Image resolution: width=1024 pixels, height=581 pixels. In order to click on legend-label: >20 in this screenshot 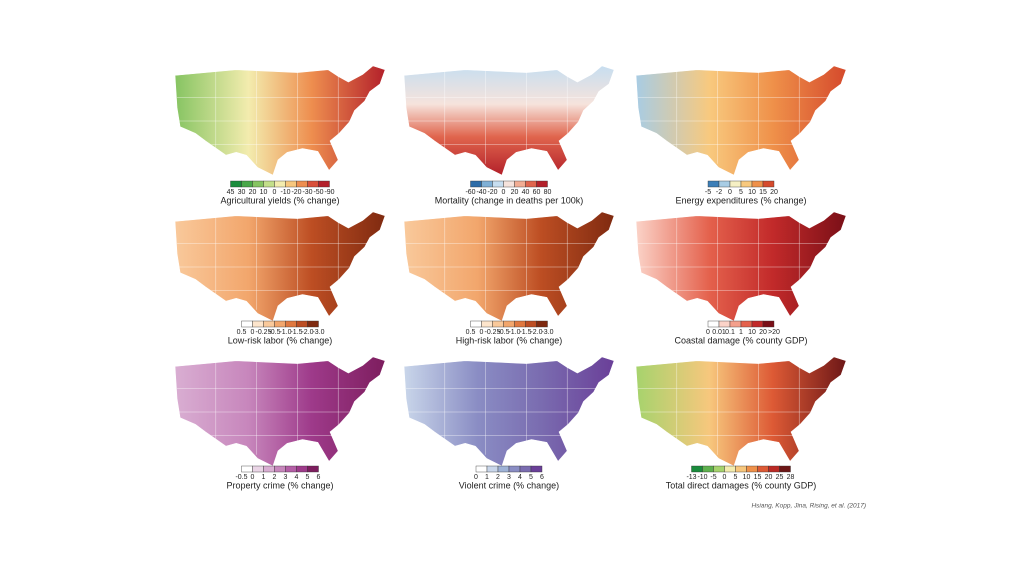, I will do `click(774, 332)`.